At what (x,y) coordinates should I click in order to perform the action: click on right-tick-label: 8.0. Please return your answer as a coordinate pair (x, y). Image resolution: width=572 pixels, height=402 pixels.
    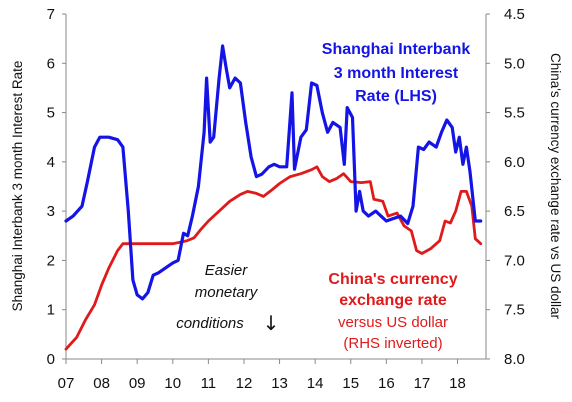
    Looking at the image, I should click on (514, 359).